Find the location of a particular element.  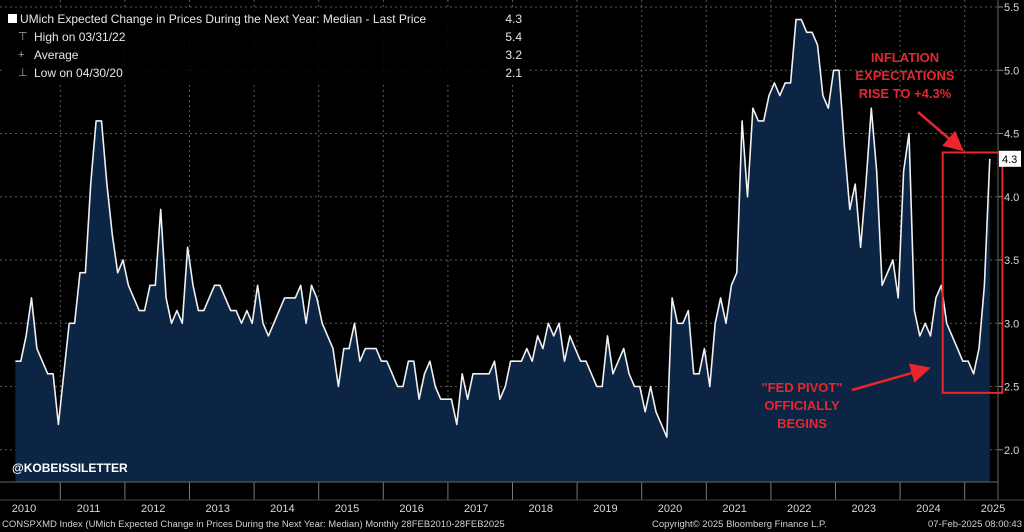

y-tick-label: 4.5 is located at coordinates (1011, 135).